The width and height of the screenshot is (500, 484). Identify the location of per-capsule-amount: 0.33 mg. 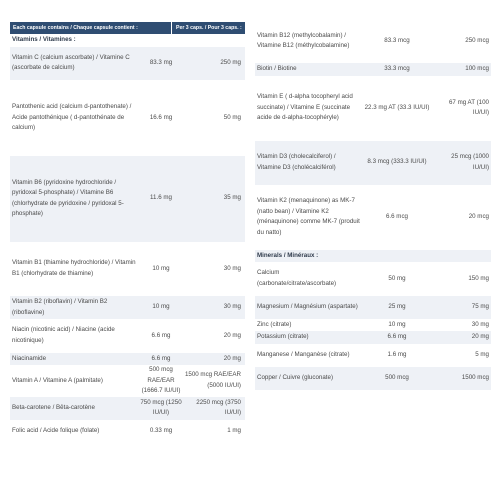
(161, 430).